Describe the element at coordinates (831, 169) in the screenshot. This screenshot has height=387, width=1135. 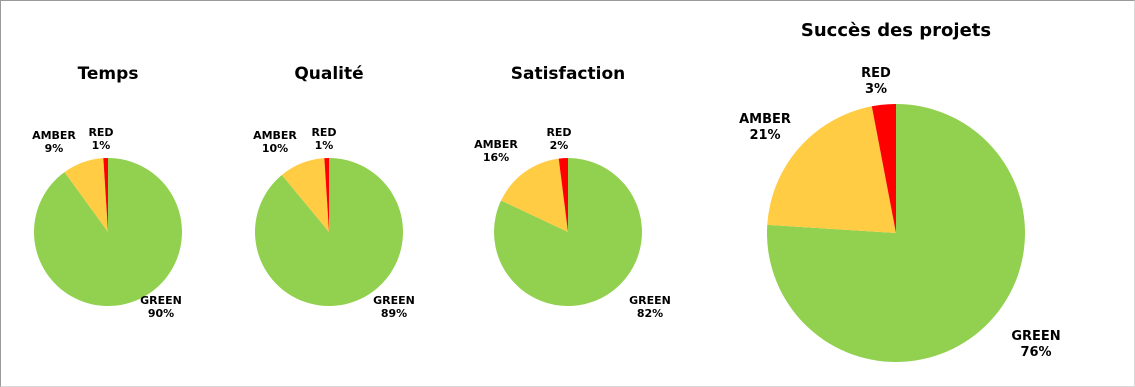
I see `slice-amber-succes-des-projets` at that location.